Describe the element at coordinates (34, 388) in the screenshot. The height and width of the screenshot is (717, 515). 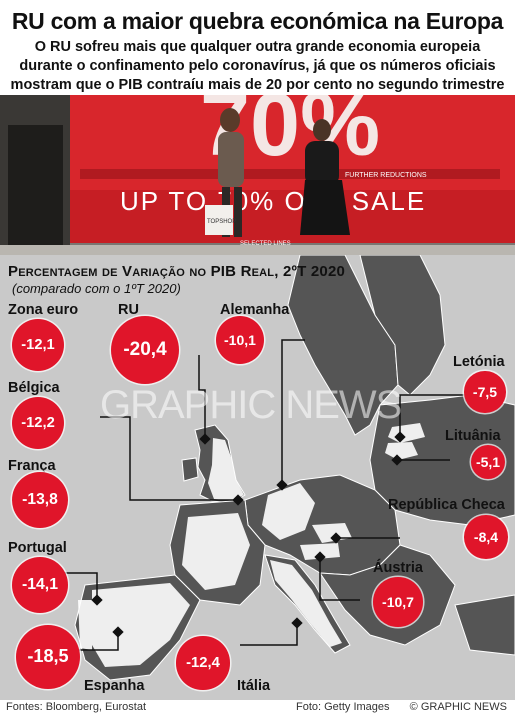
I see `label-belgica: Bélgica` at that location.